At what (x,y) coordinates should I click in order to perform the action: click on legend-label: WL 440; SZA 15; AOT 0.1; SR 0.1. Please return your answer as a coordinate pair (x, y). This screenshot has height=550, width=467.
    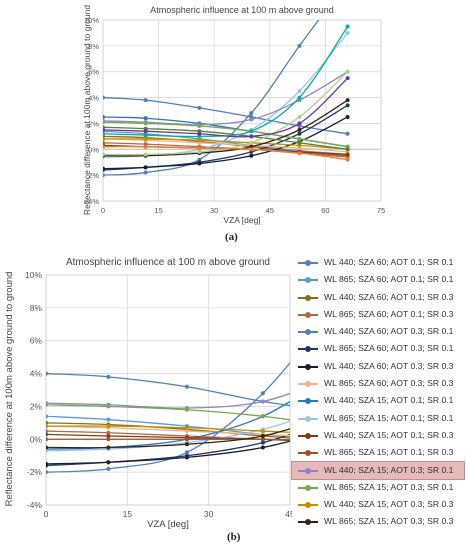
    Looking at the image, I should click on (389, 400).